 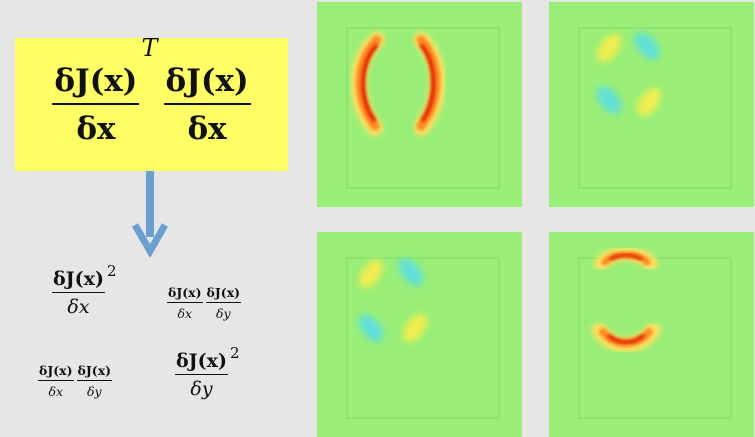 What do you see at coordinates (207, 80) in the screenshot?
I see `right-numerator: δJ(x)` at bounding box center [207, 80].